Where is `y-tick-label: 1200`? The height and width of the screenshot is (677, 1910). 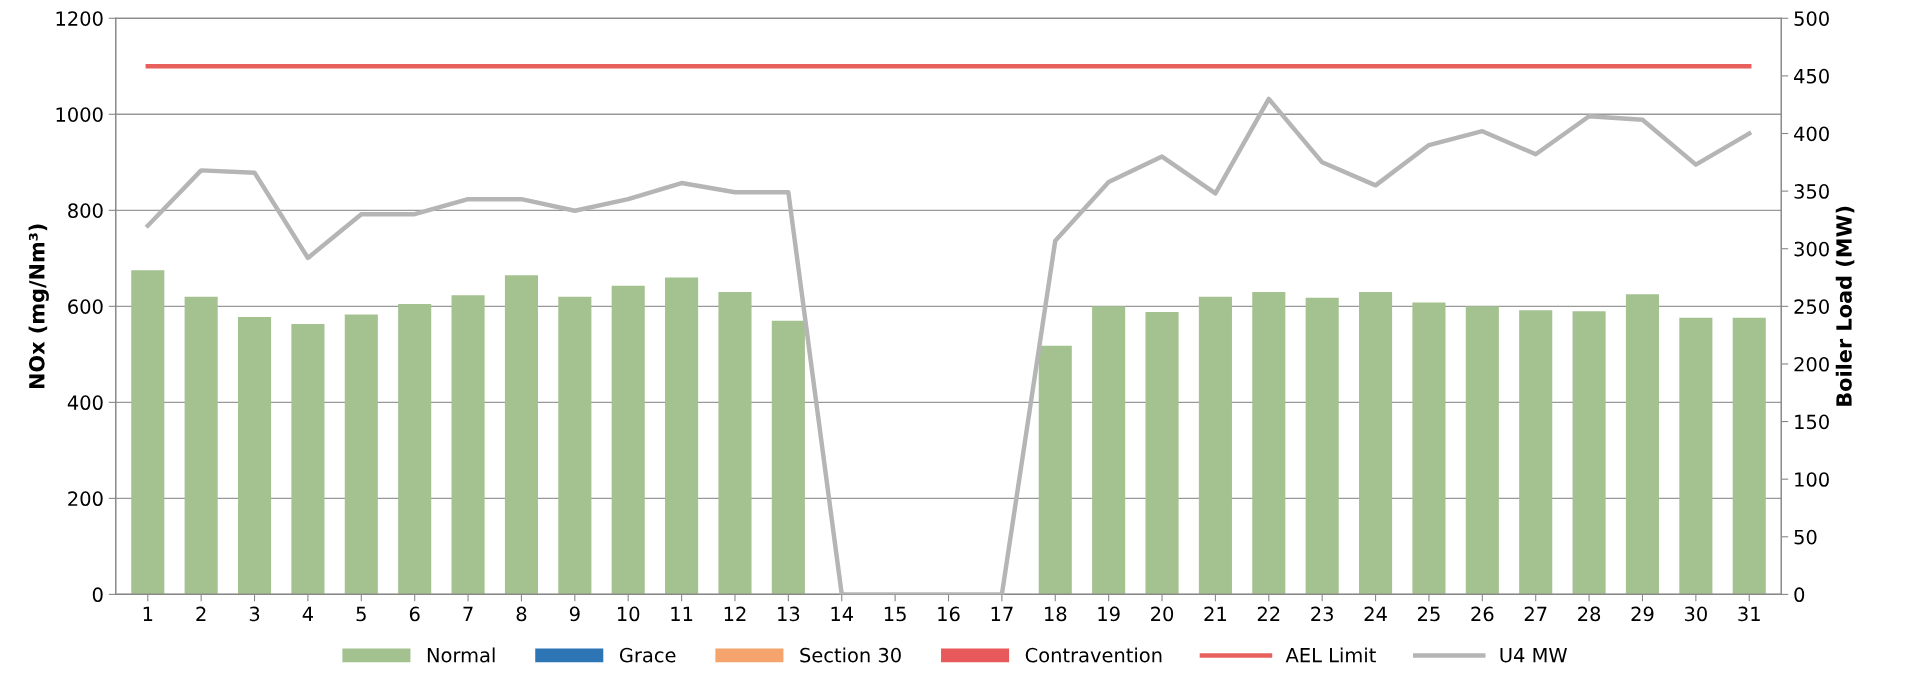 y-tick-label: 1200 is located at coordinates (79, 18).